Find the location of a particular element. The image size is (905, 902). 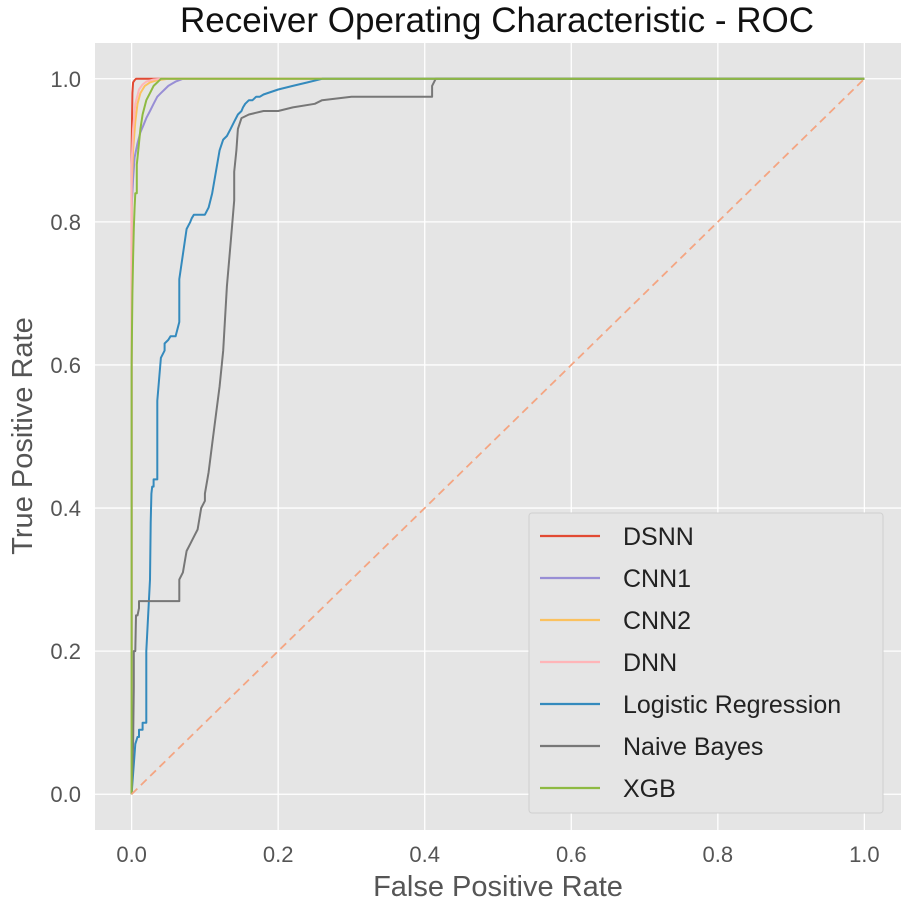

x-axis-label: False Positive Rate is located at coordinates (498, 886).